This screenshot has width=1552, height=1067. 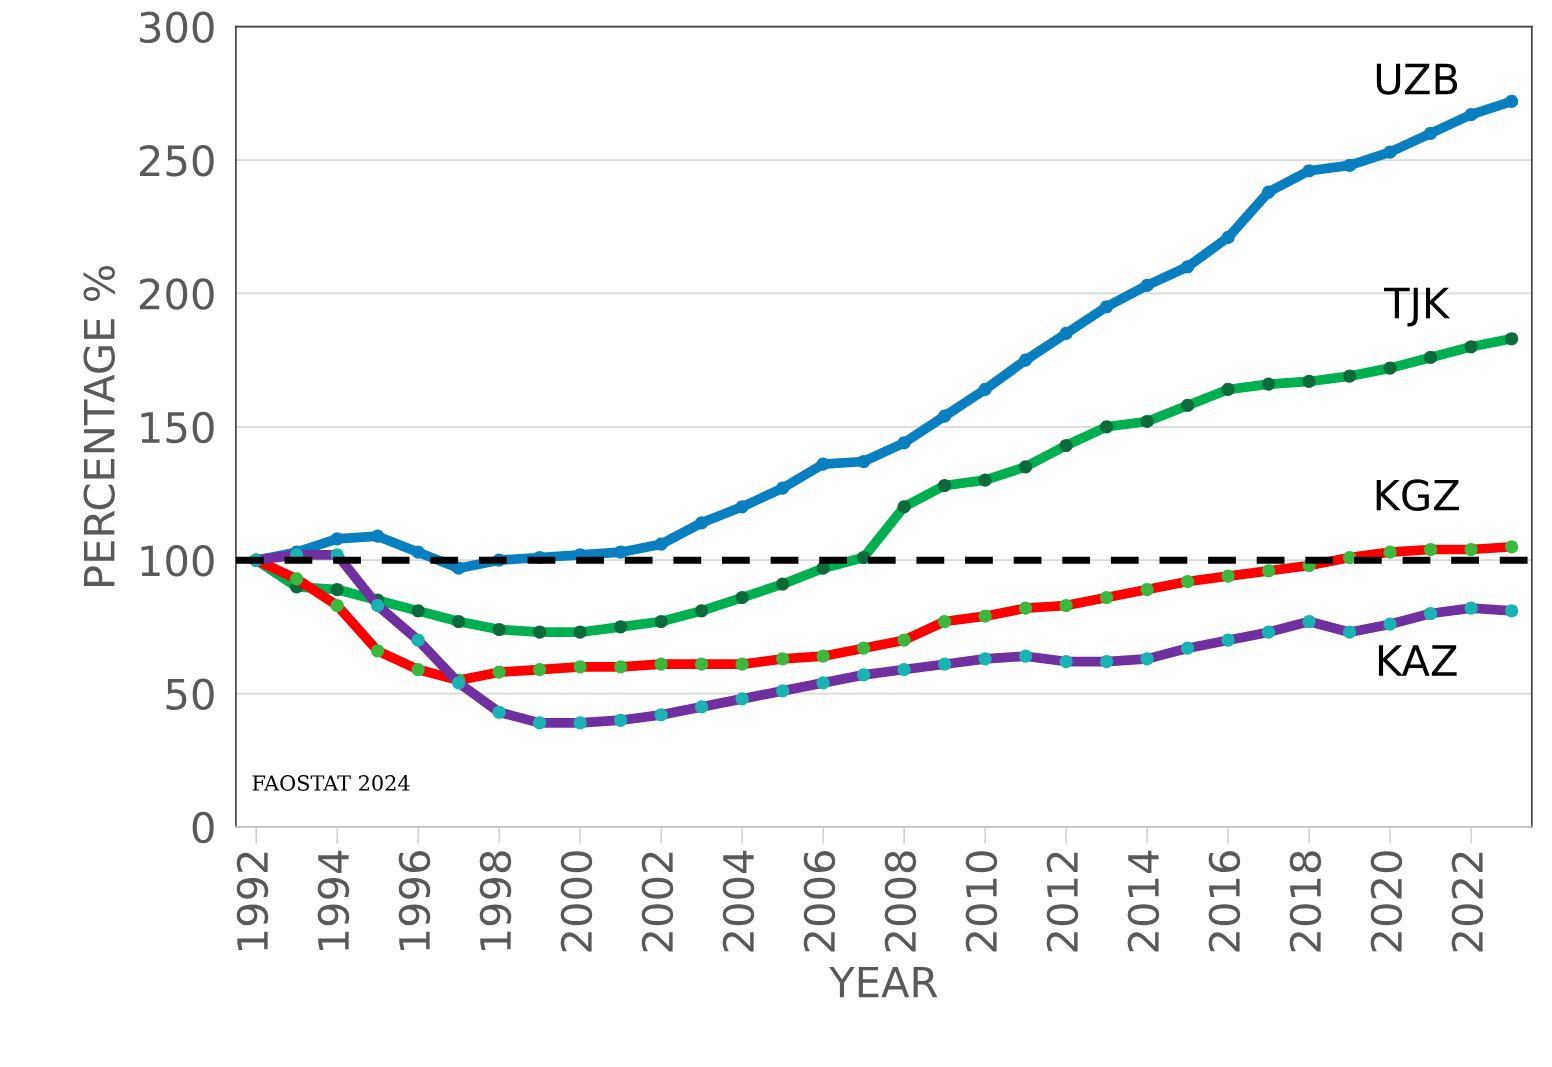 What do you see at coordinates (495, 900) in the screenshot?
I see `x-tick-label: 1998` at bounding box center [495, 900].